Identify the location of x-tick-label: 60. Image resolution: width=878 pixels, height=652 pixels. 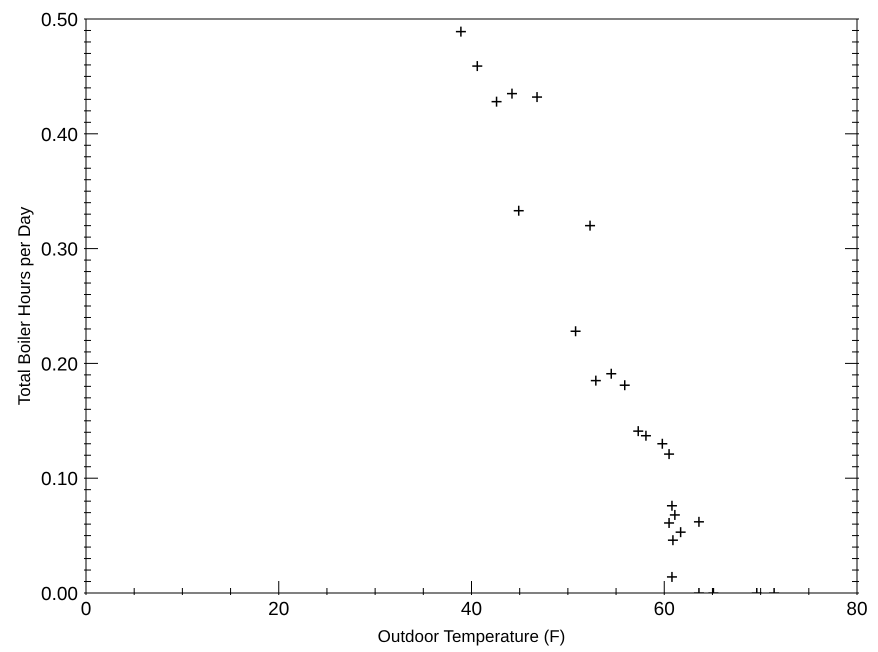
(664, 609).